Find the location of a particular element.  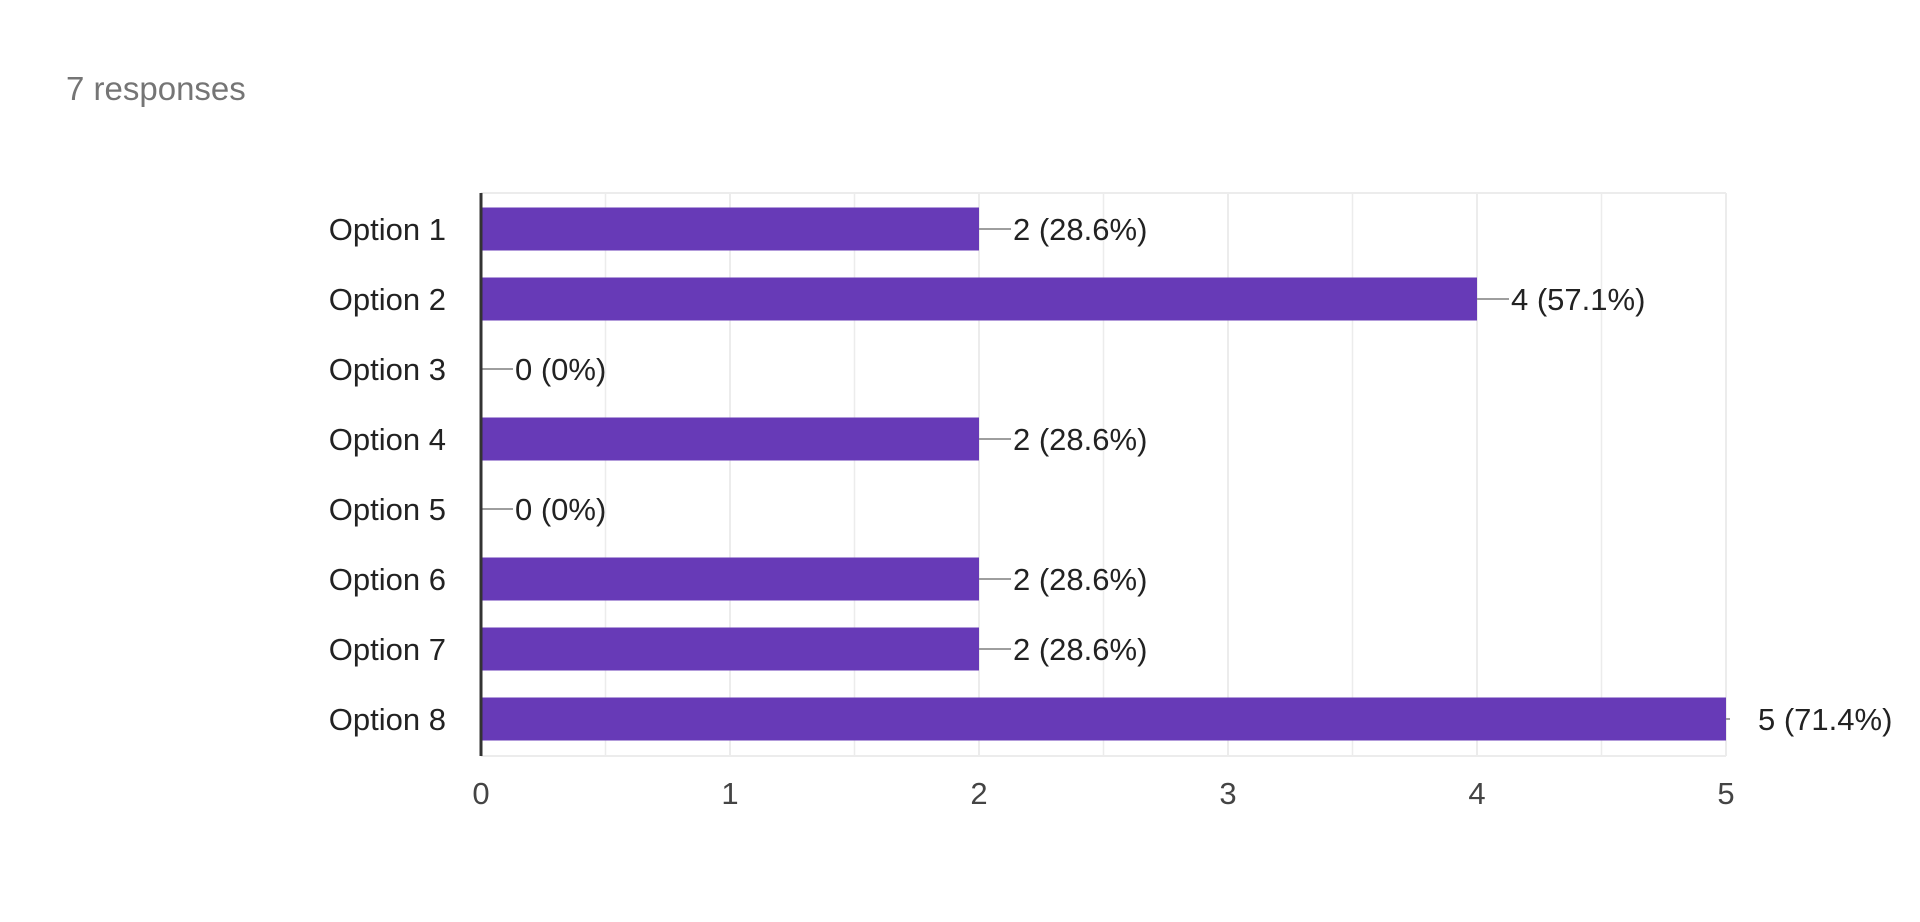

x-tick-label: 0 is located at coordinates (480, 793).